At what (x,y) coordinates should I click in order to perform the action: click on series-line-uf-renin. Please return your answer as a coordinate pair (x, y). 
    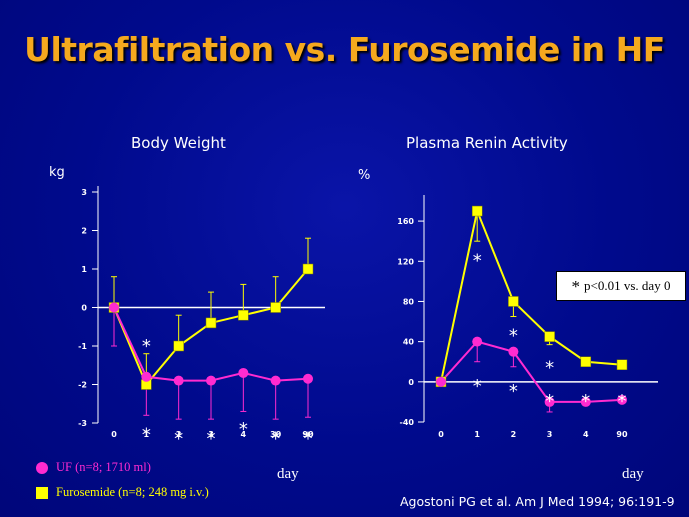
    Looking at the image, I should click on (531, 371).